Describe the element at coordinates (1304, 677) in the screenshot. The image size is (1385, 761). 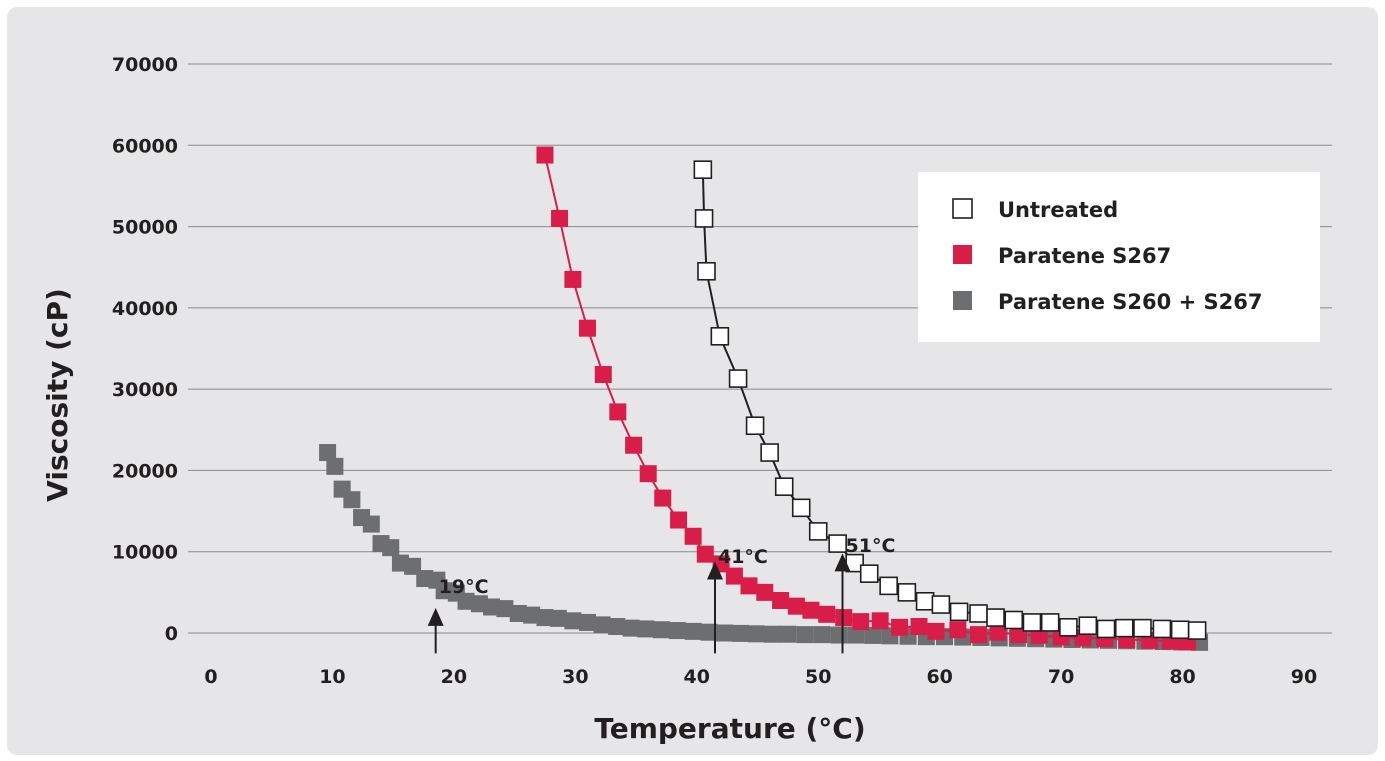
I see `x-tick-label: 90` at that location.